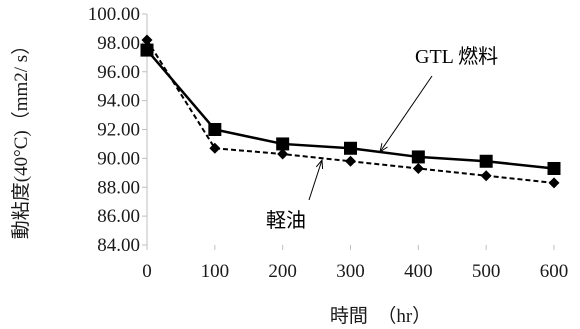  Describe the element at coordinates (118, 245) in the screenshot. I see `y-tick-label: 84.00` at that location.